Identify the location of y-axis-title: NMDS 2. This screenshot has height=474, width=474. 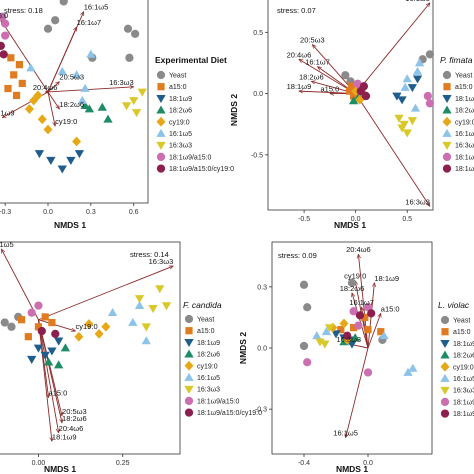
(234, 110).